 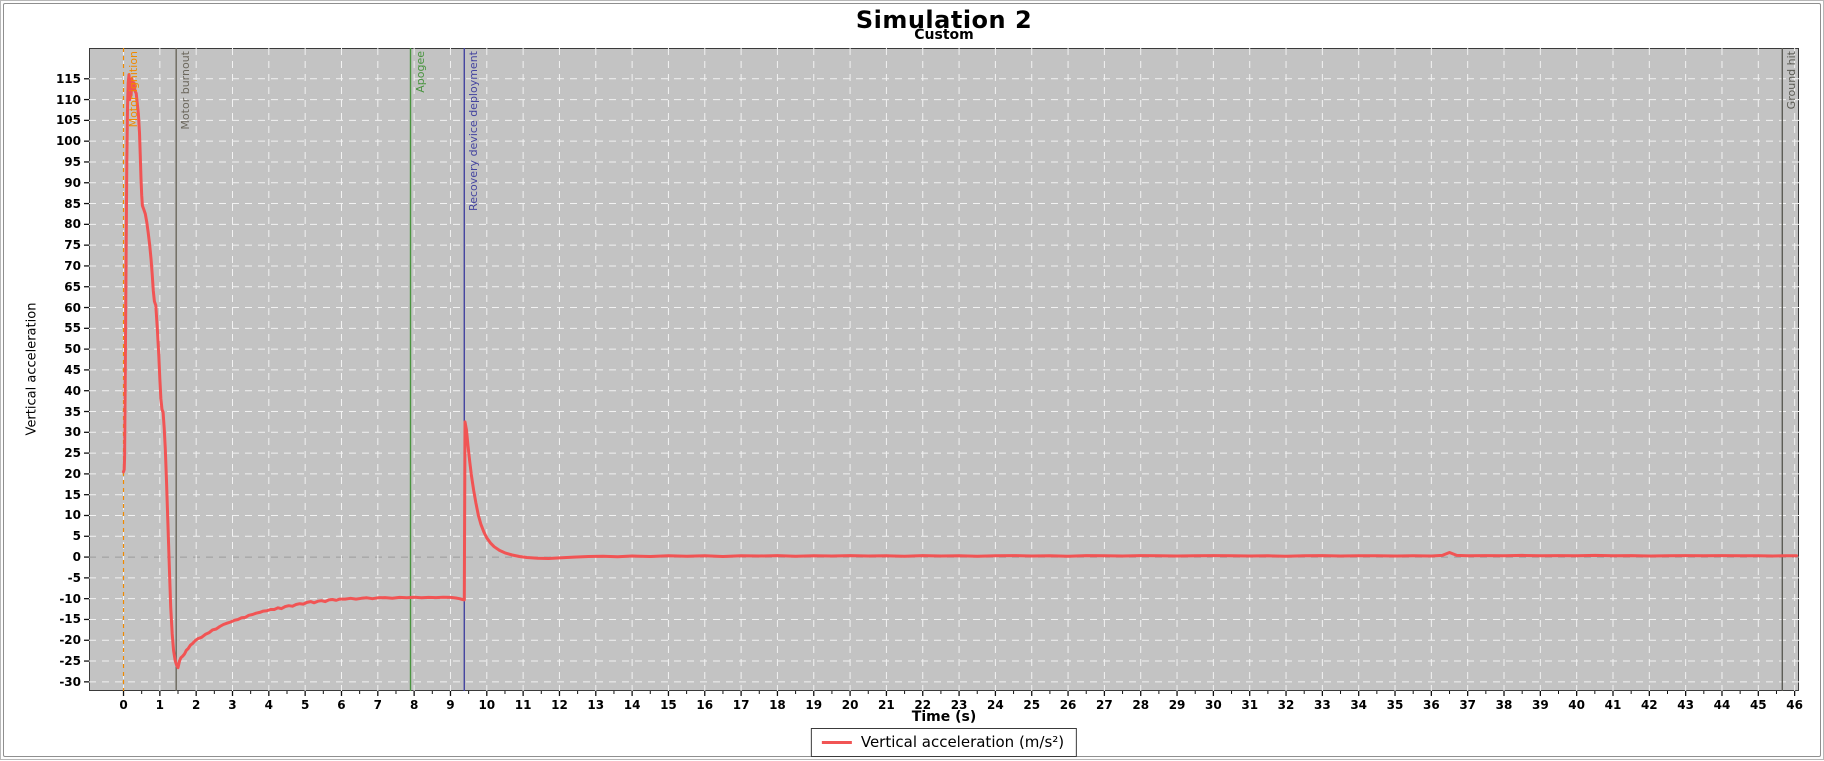 I want to click on y-tick-label: -10, so click(x=70, y=598).